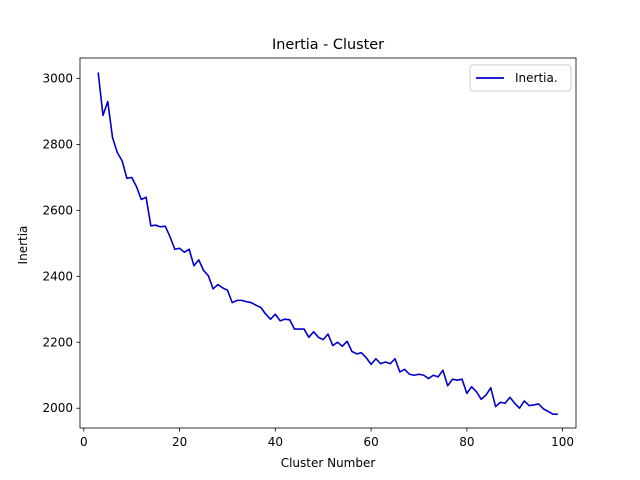 Image resolution: width=640 pixels, height=480 pixels. What do you see at coordinates (57, 210) in the screenshot?
I see `y-tick-label: 2600` at bounding box center [57, 210].